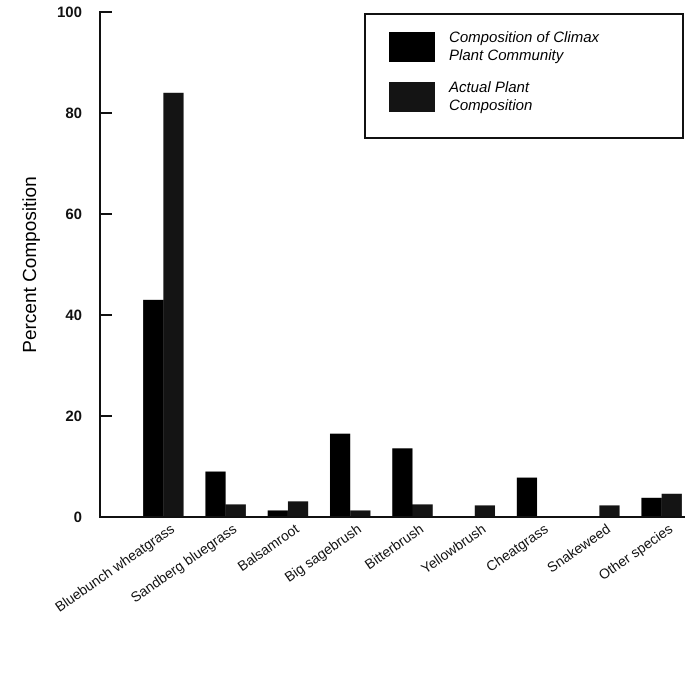 The width and height of the screenshot is (689, 686). I want to click on y-tick-label: 20, so click(73, 416).